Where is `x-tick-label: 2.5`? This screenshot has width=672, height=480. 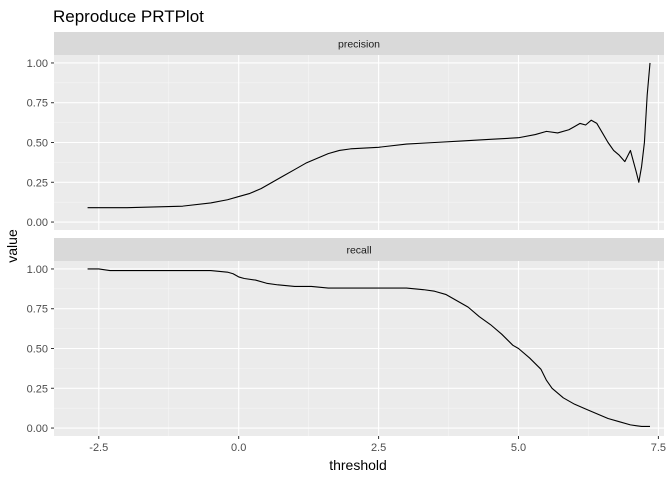
x-tick-label: 2.5 is located at coordinates (378, 448).